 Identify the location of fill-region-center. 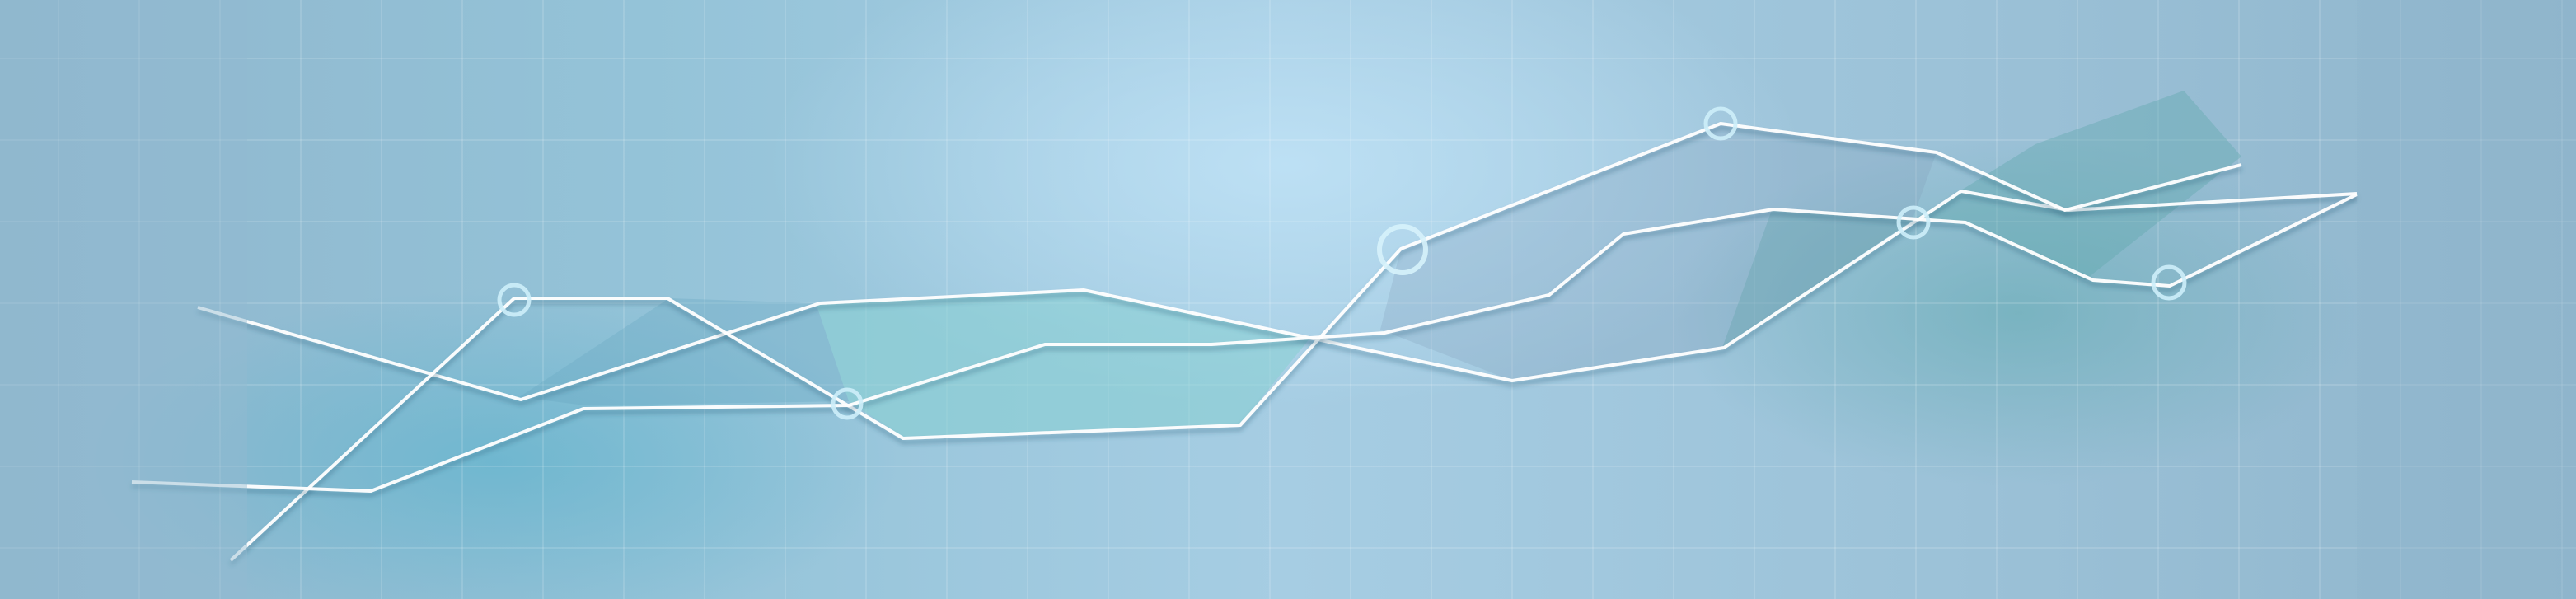
(1063, 363).